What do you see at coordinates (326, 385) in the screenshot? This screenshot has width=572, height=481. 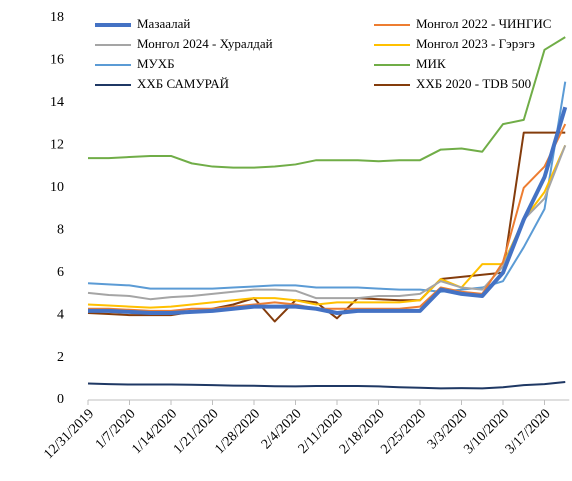 I see `series-line` at bounding box center [326, 385].